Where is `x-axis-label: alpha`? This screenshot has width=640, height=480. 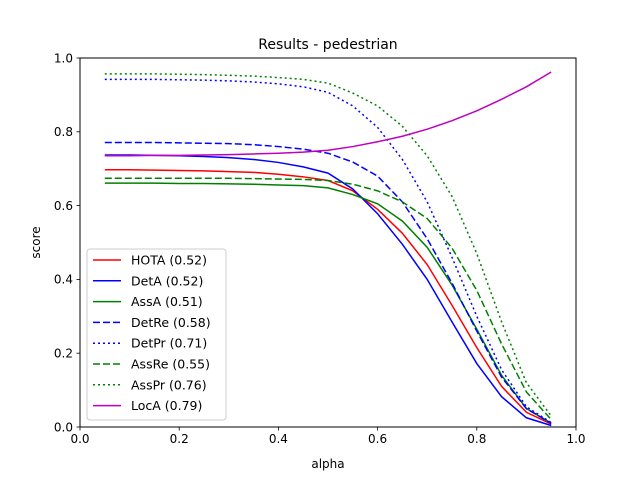 x-axis-label: alpha is located at coordinates (327, 464).